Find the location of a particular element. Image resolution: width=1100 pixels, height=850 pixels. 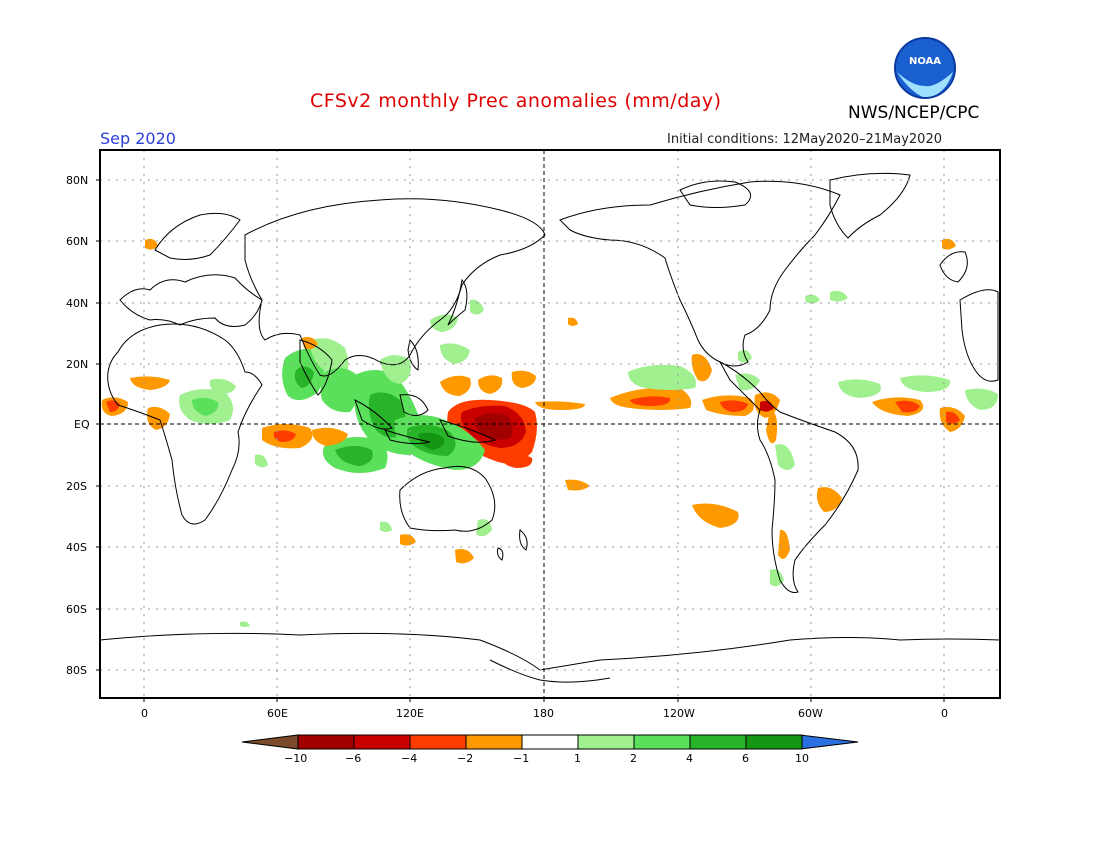

cbar-label-2: −6 is located at coordinates (353, 758).